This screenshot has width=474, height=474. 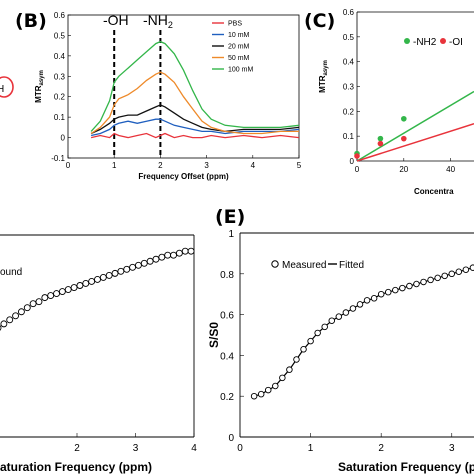 I want to click on panel-b-x-tick-label: 2, so click(x=160, y=165).